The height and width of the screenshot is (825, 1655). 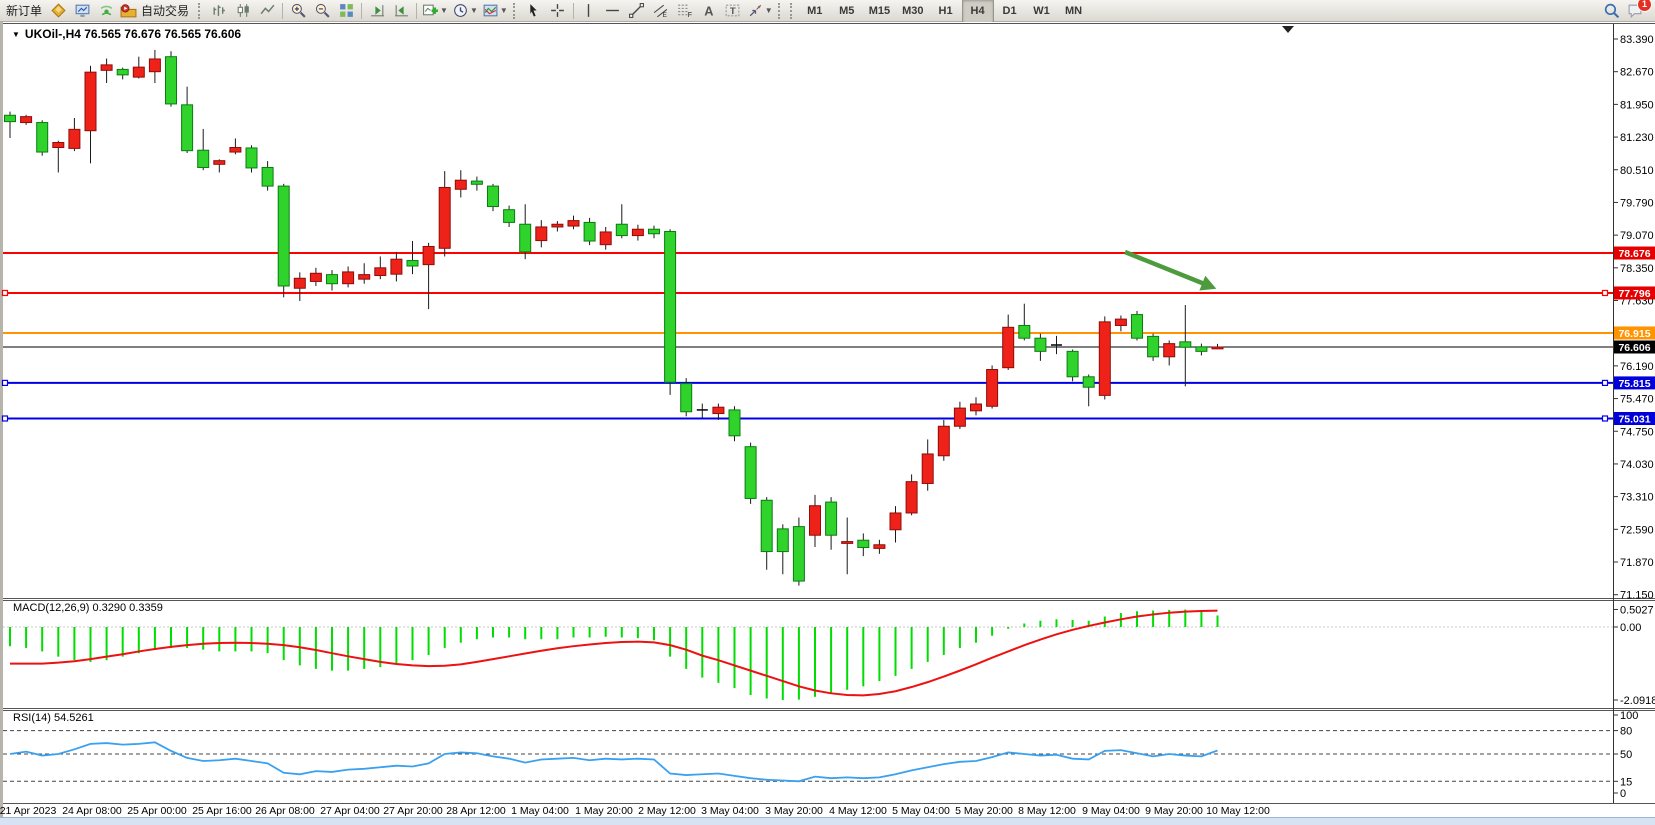 What do you see at coordinates (589, 11) in the screenshot?
I see `vertical-line-icon` at bounding box center [589, 11].